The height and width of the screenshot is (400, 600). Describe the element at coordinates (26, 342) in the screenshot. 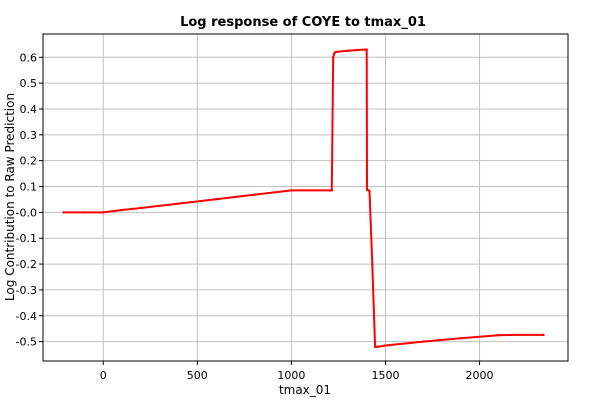

I see `y-tick-label: -0.5` at that location.